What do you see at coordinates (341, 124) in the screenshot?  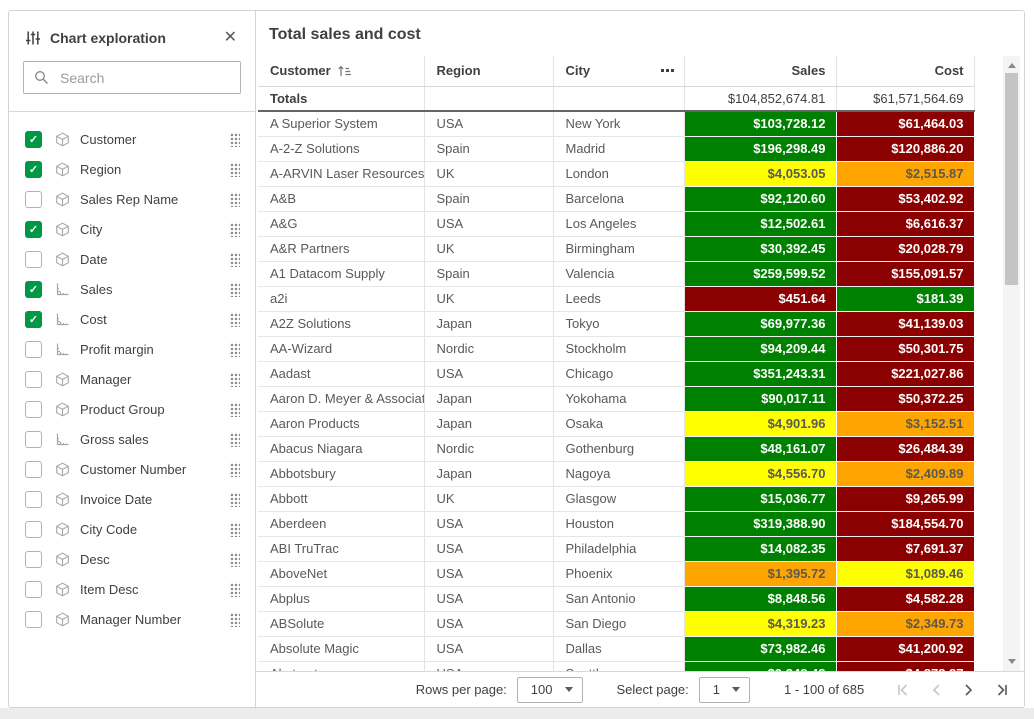 I see `customer-cell: A Superior System` at bounding box center [341, 124].